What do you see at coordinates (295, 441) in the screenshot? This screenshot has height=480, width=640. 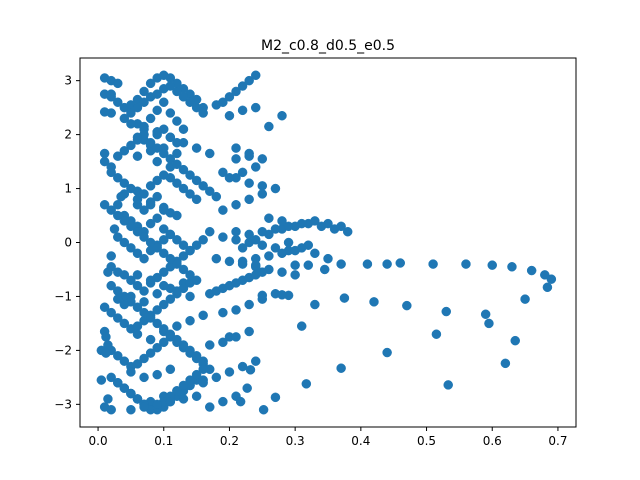 I see `x-tick-label: 0.3` at bounding box center [295, 441].